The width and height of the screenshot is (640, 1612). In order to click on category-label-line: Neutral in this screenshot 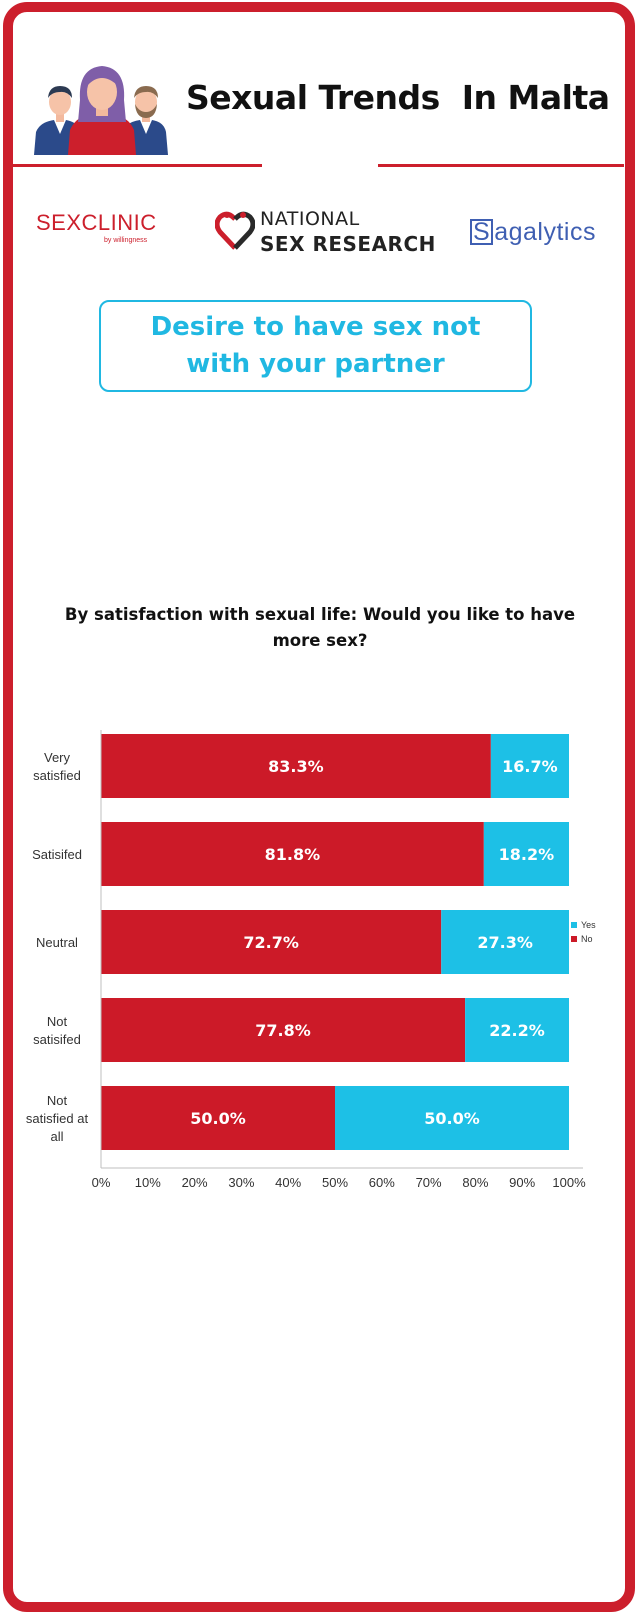, I will do `click(57, 942)`.